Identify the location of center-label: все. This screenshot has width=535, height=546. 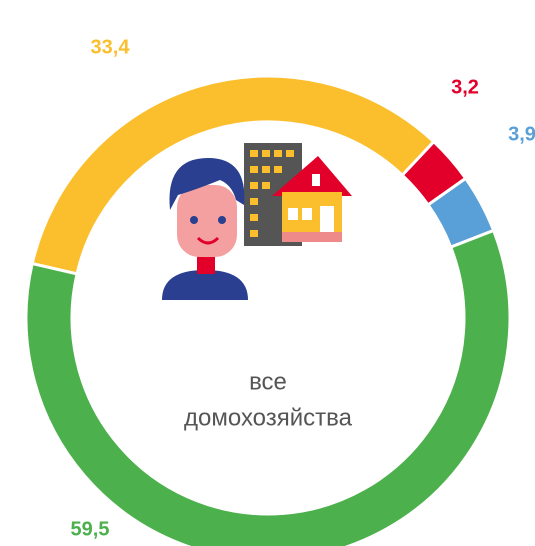
(268, 381).